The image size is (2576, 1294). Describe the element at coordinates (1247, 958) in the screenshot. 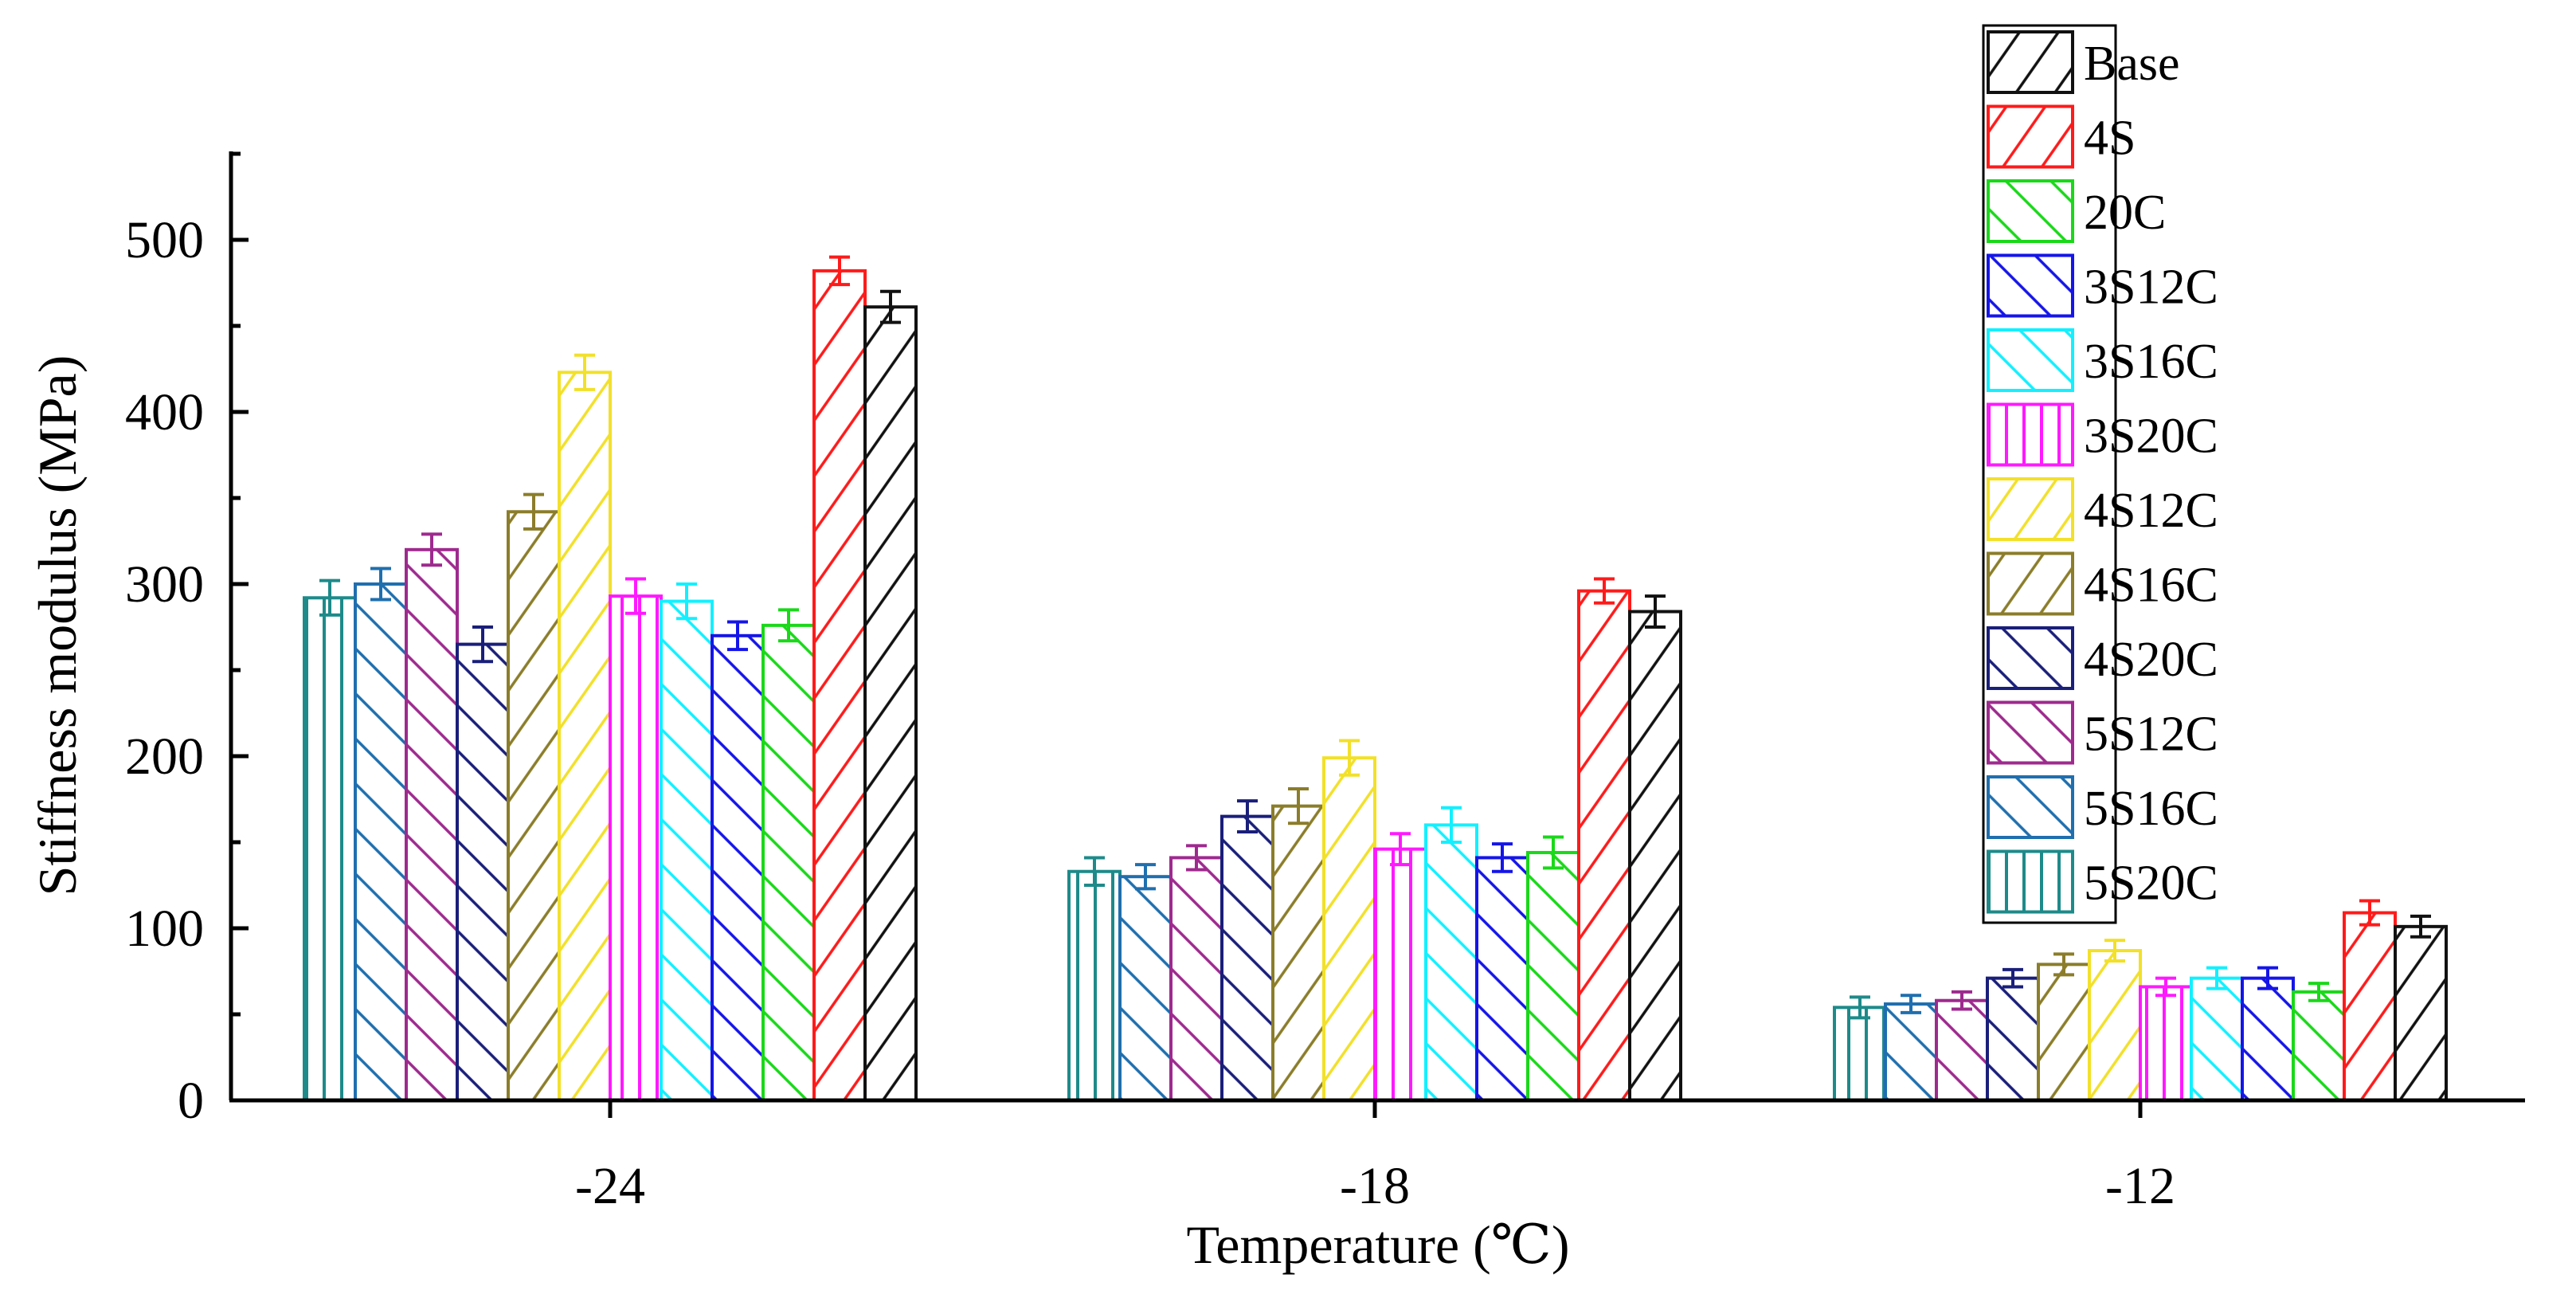

I see `bar-4S20C--18` at that location.